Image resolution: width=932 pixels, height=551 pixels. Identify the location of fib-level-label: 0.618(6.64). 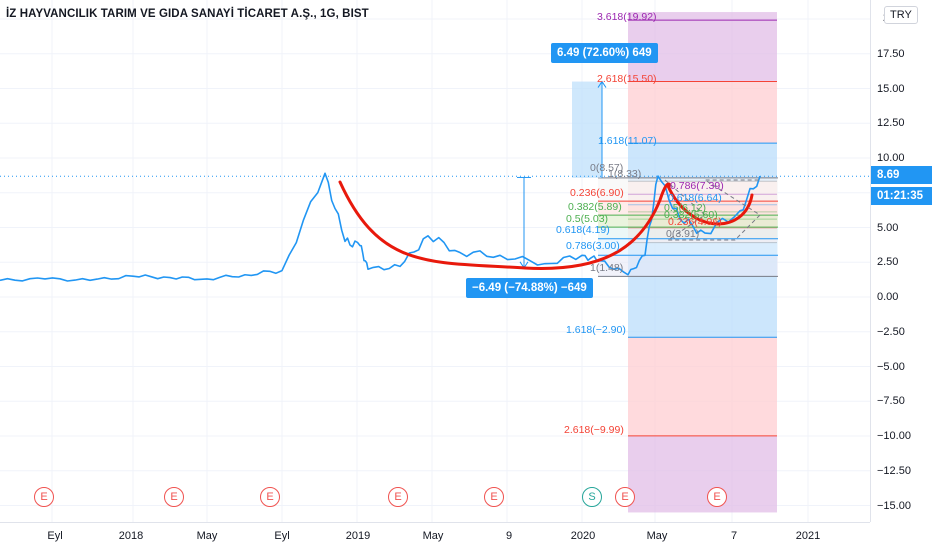
(695, 198).